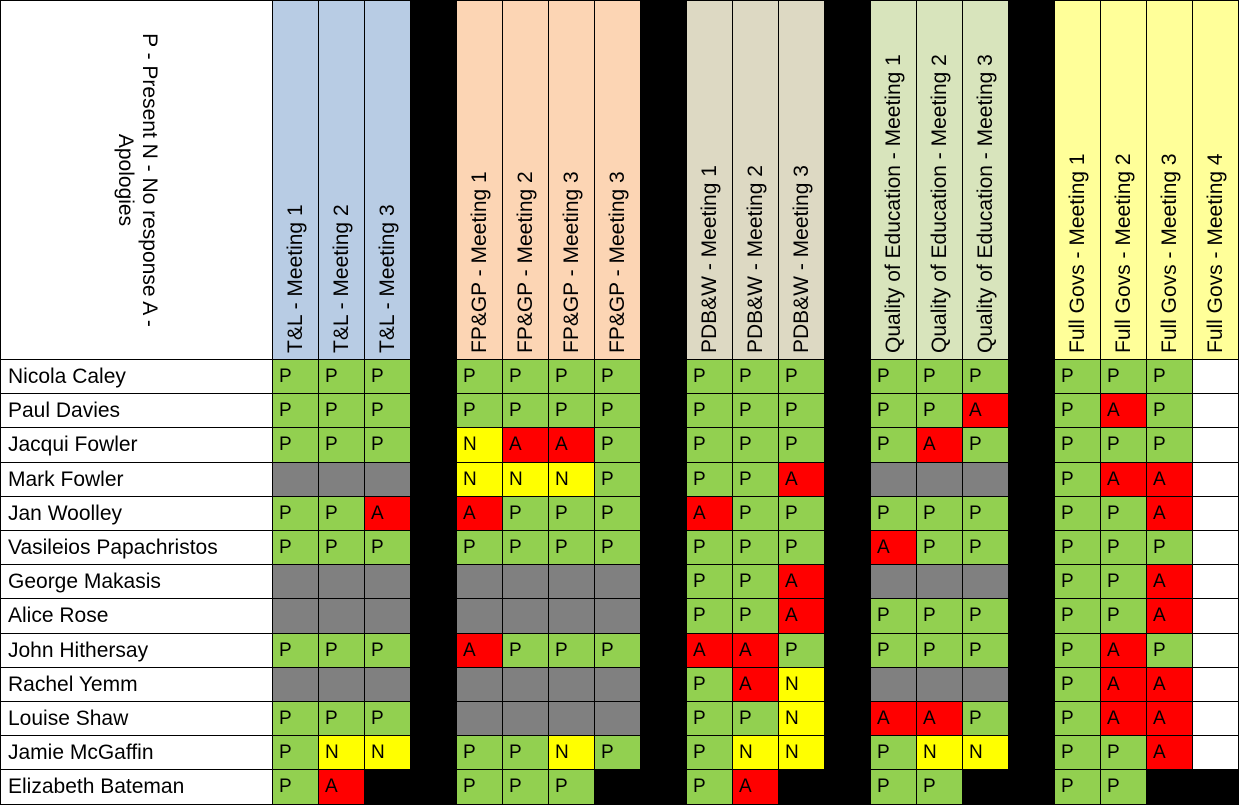  What do you see at coordinates (136, 616) in the screenshot?
I see `member-name: Alice Rose` at bounding box center [136, 616].